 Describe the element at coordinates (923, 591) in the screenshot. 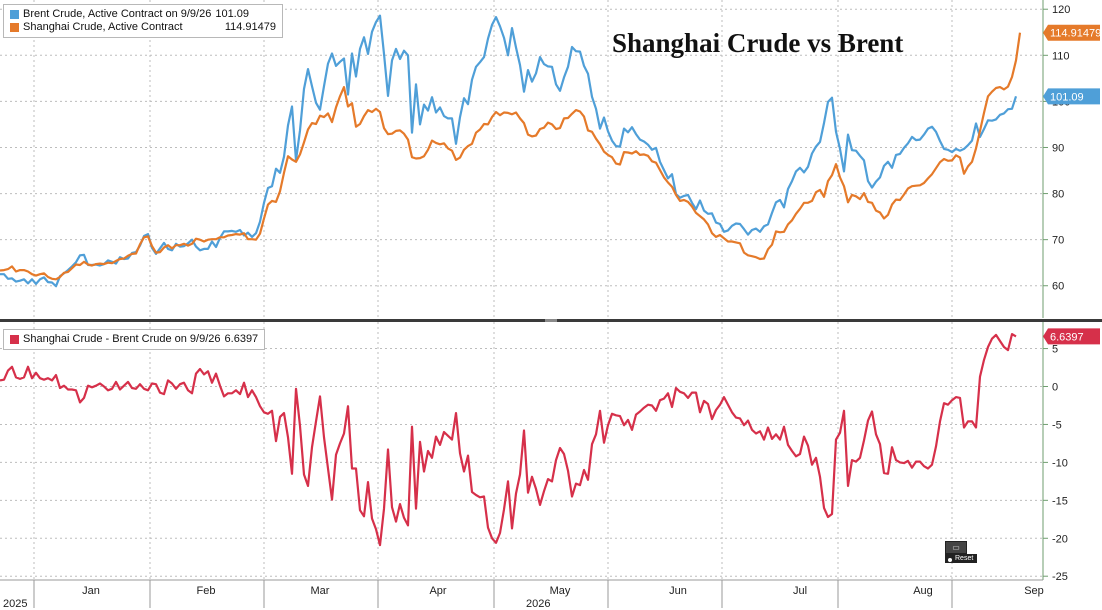

I see `x-tick-label: Aug` at that location.